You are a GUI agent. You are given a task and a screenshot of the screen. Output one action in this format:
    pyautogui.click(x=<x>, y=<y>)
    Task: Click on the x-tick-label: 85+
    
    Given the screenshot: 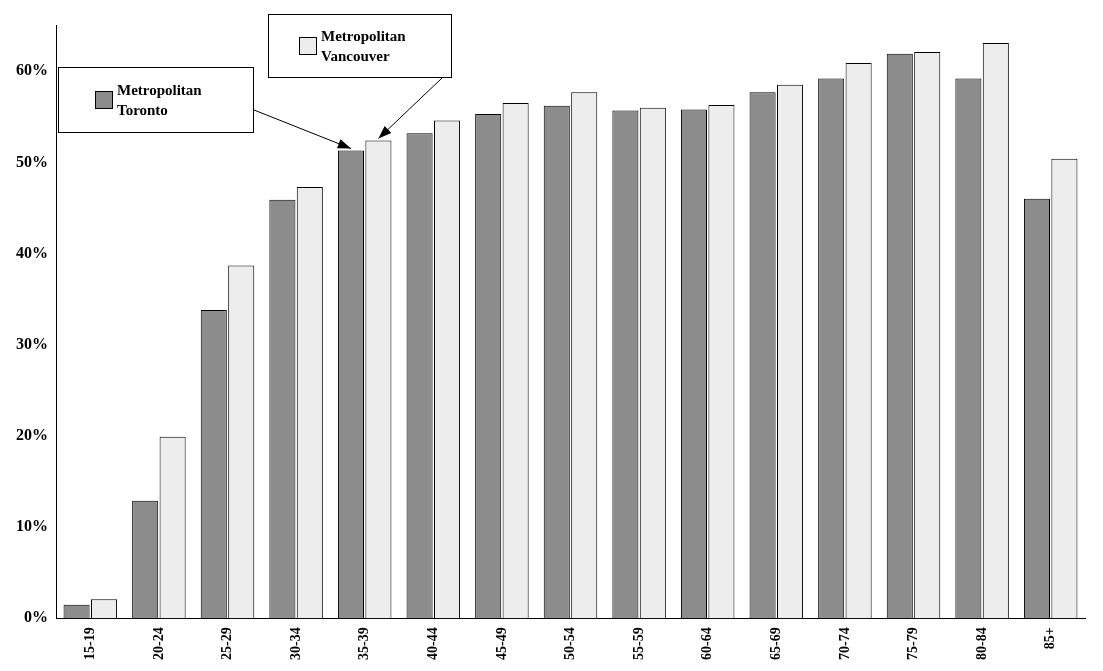 What is the action you would take?
    pyautogui.click(x=1050, y=638)
    